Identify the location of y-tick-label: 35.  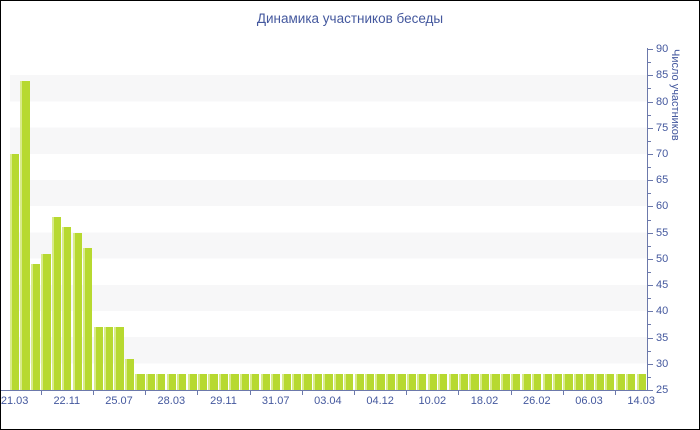
(662, 337).